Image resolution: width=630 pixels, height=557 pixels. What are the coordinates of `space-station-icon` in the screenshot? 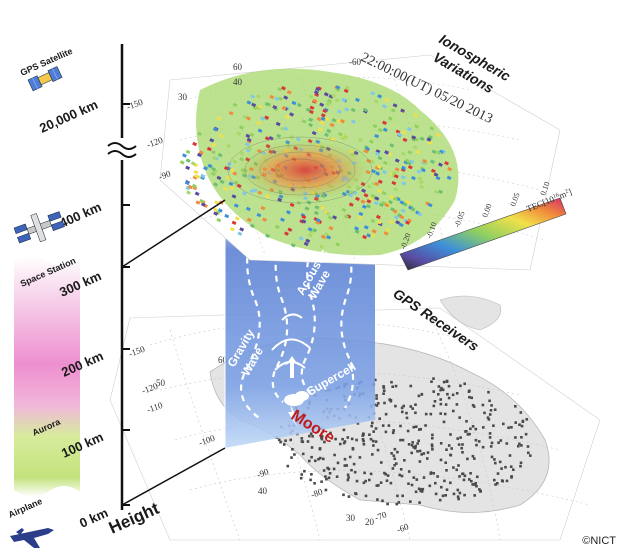 It's located at (39, 227).